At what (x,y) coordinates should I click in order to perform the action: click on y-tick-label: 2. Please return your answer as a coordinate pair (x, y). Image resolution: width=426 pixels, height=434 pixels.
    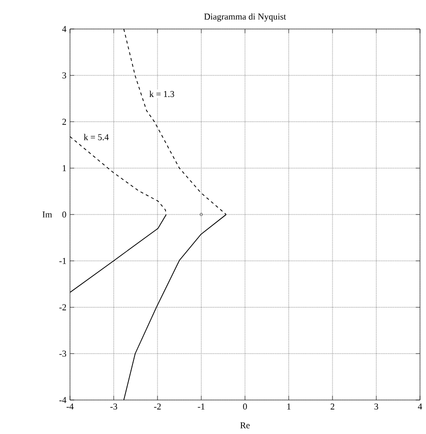
    Looking at the image, I should click on (64, 121).